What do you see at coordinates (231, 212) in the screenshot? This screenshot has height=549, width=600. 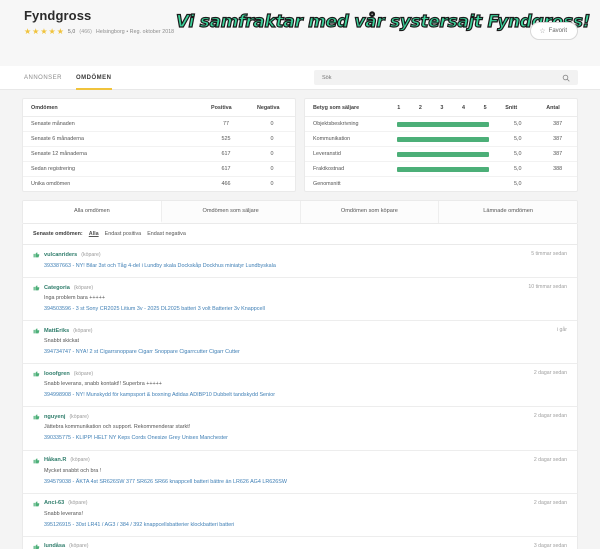 I see `filter-tab-omdomen-som-saljare: Omdömen som säljare` at bounding box center [231, 212].